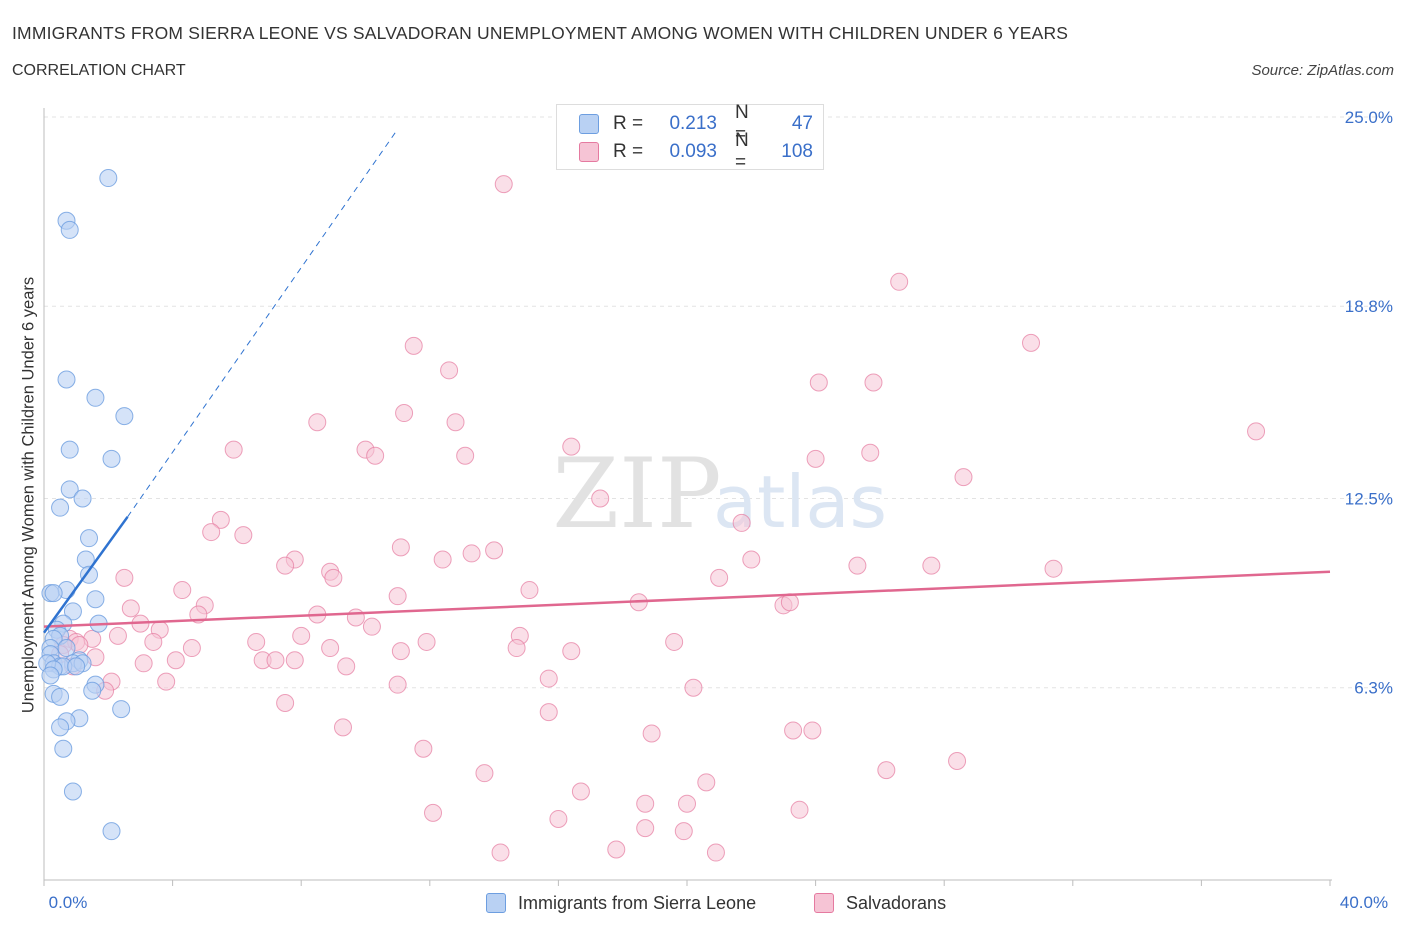 This screenshot has height=930, width=1406. What do you see at coordinates (99, 70) in the screenshot?
I see `chart-subtitle: CORRELATION CHART` at bounding box center [99, 70].